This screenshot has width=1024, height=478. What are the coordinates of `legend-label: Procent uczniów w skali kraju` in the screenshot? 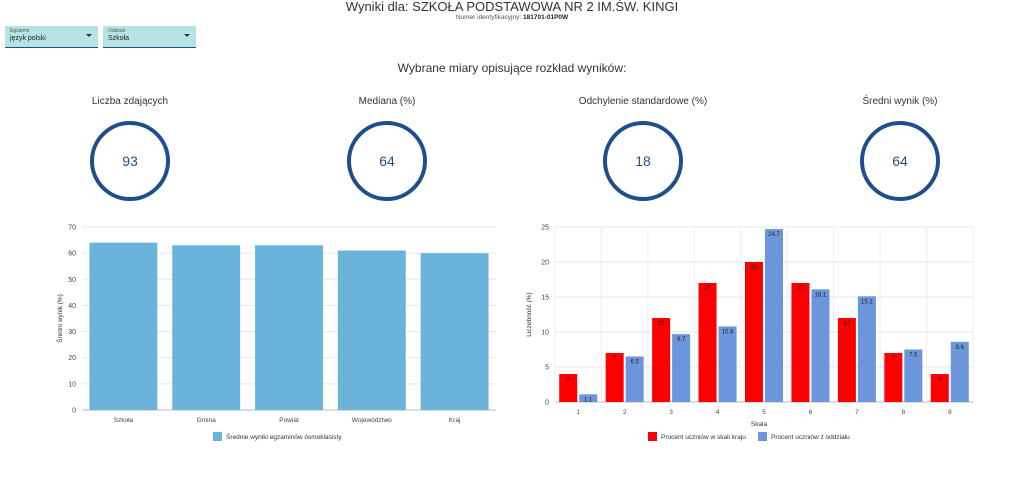 It's located at (703, 437).